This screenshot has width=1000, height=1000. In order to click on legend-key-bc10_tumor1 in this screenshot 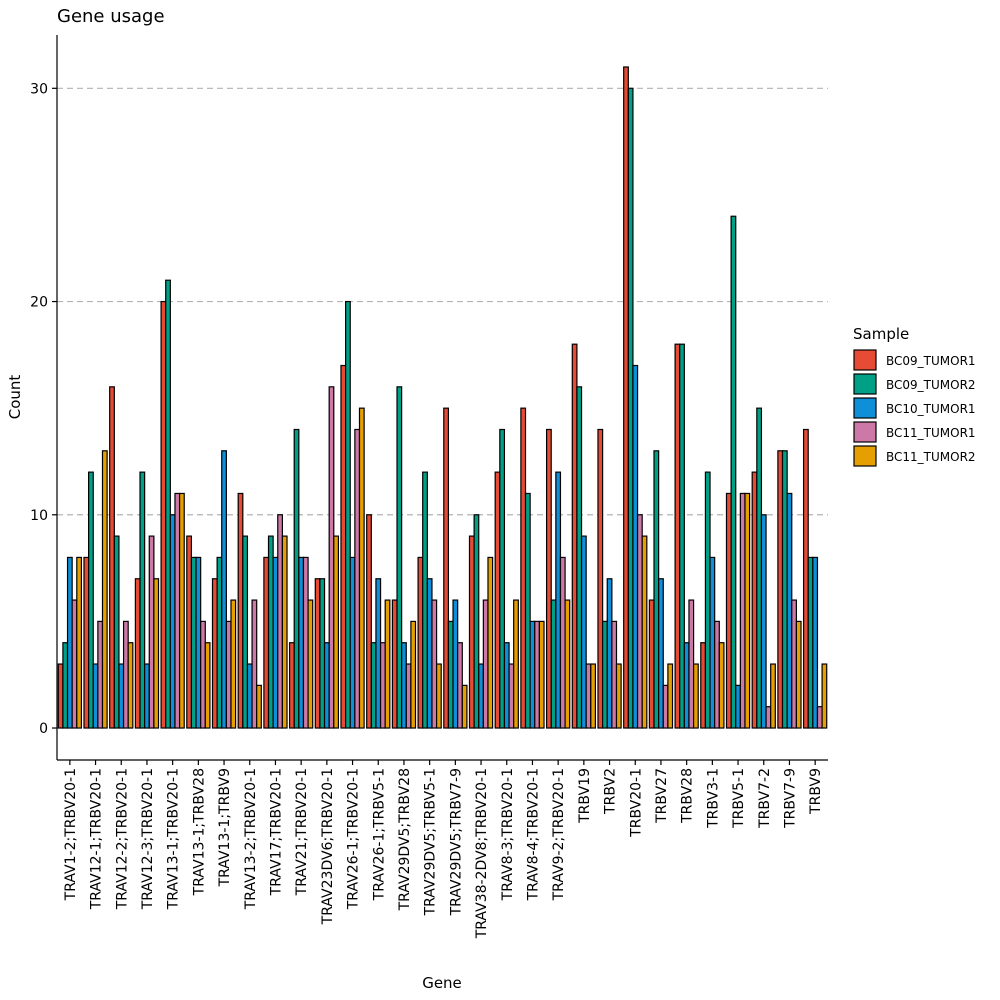, I will do `click(865, 408)`.